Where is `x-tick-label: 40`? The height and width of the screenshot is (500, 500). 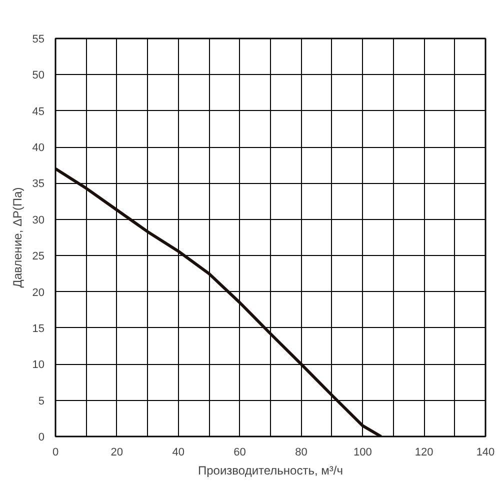 x-tick-label: 40 is located at coordinates (178, 452).